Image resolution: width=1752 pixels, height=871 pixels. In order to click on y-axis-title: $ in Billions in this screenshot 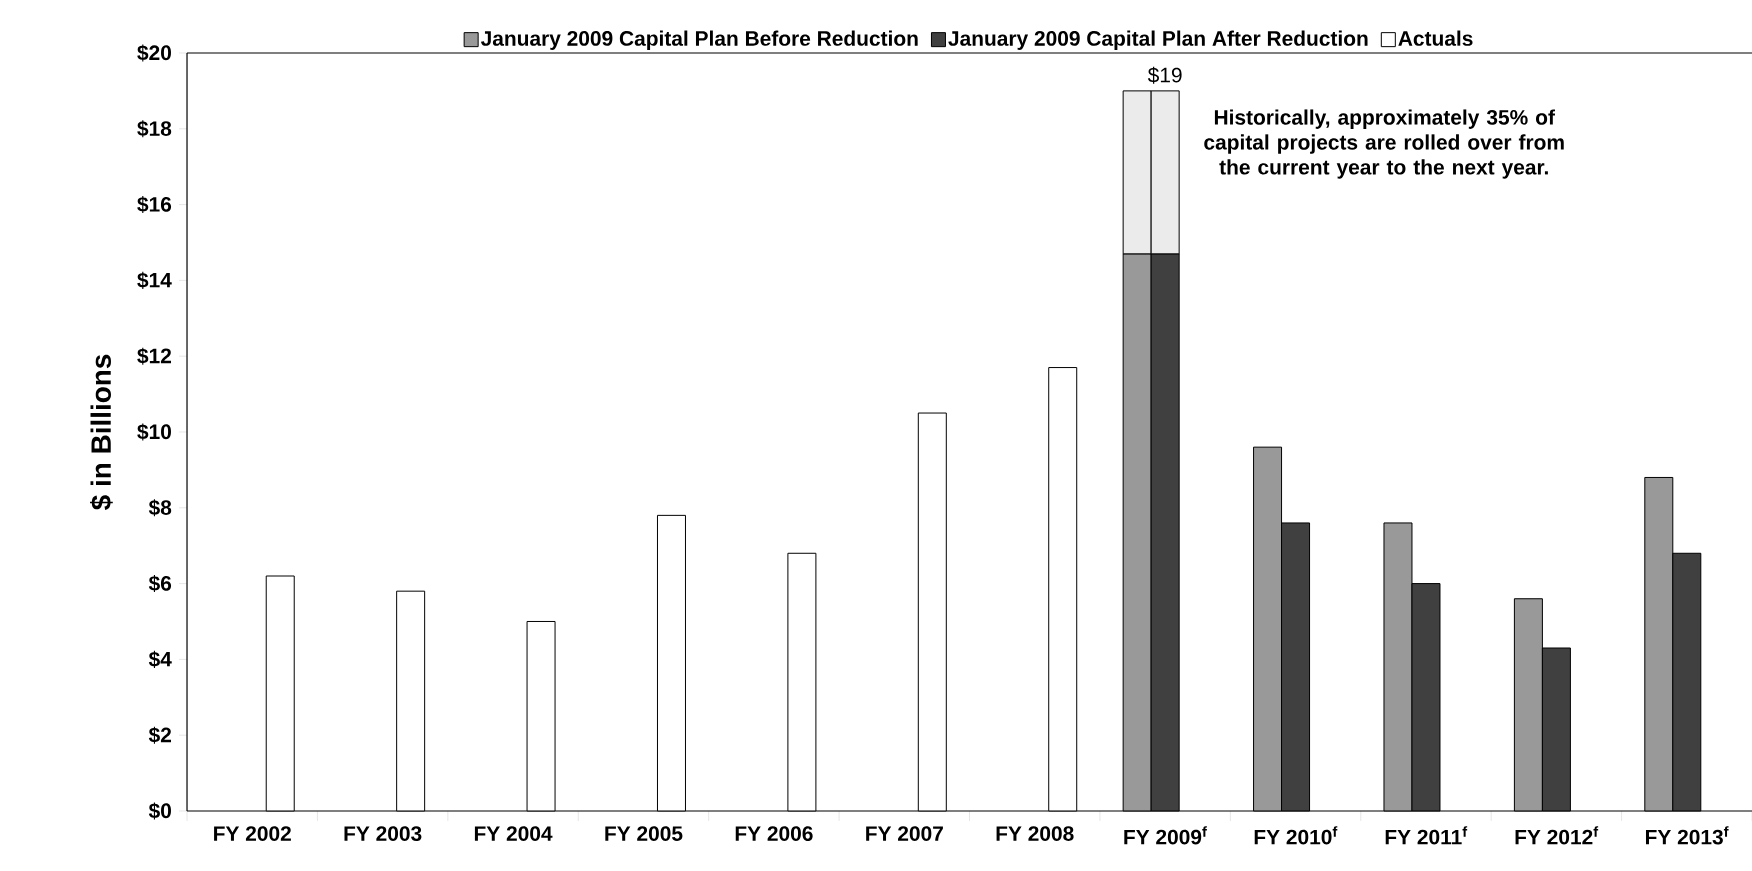, I will do `click(101, 432)`.